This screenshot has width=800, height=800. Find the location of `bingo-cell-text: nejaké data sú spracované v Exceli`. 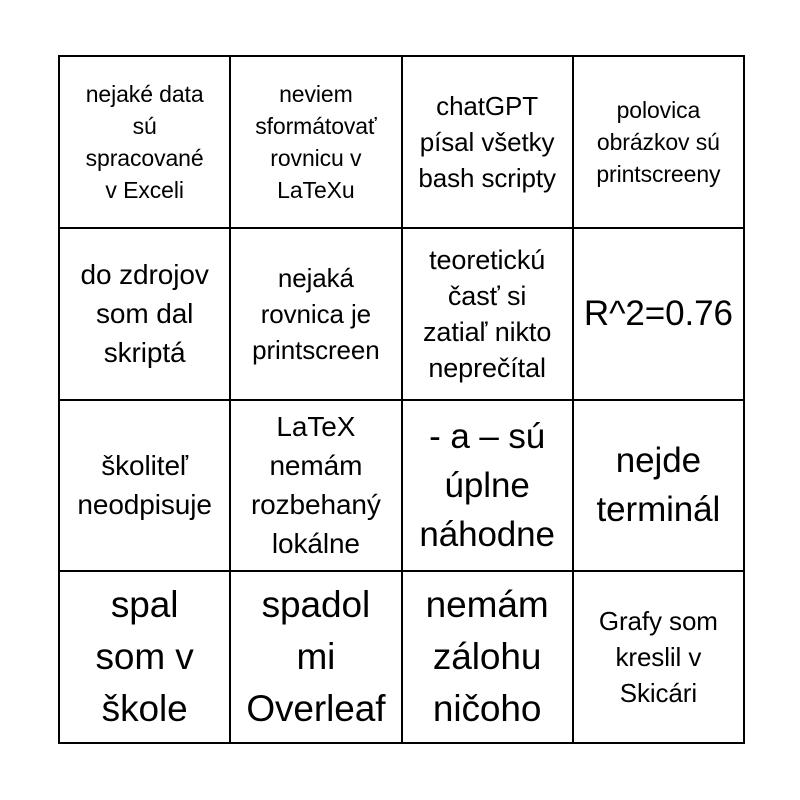

bingo-cell-text: nejaké data sú spracované v Exceli is located at coordinates (144, 141).